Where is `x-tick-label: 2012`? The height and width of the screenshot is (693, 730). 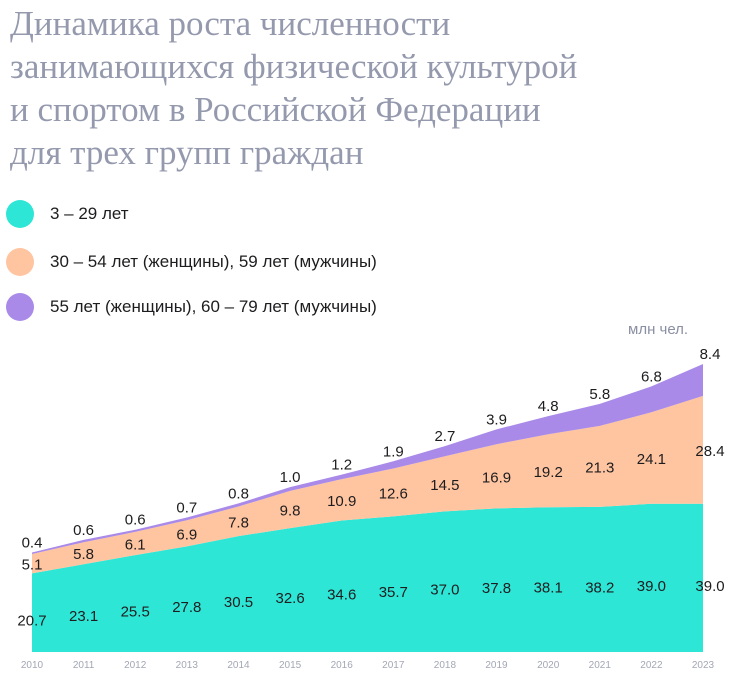
x-tick-label: 2012 is located at coordinates (135, 665).